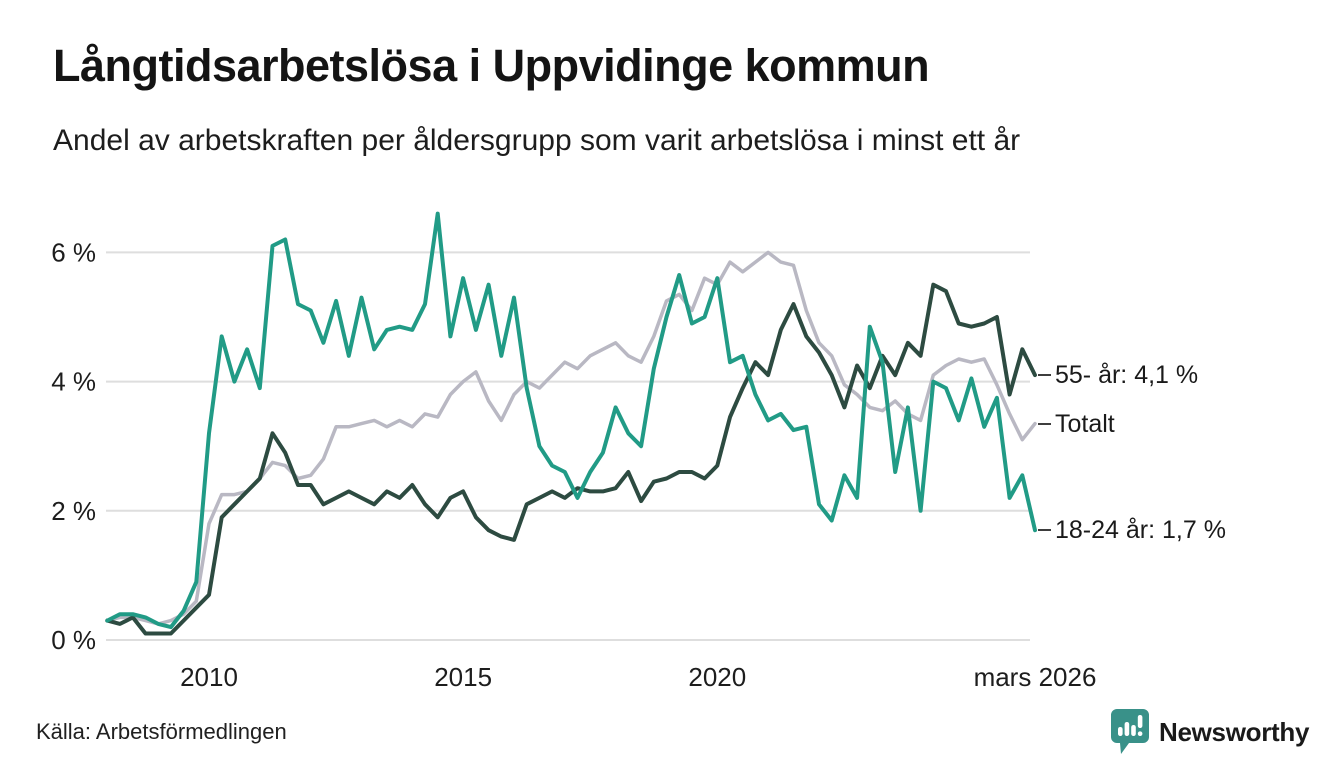 This screenshot has height=780, width=1340. What do you see at coordinates (209, 677) in the screenshot?
I see `svg-text: 2010` at bounding box center [209, 677].